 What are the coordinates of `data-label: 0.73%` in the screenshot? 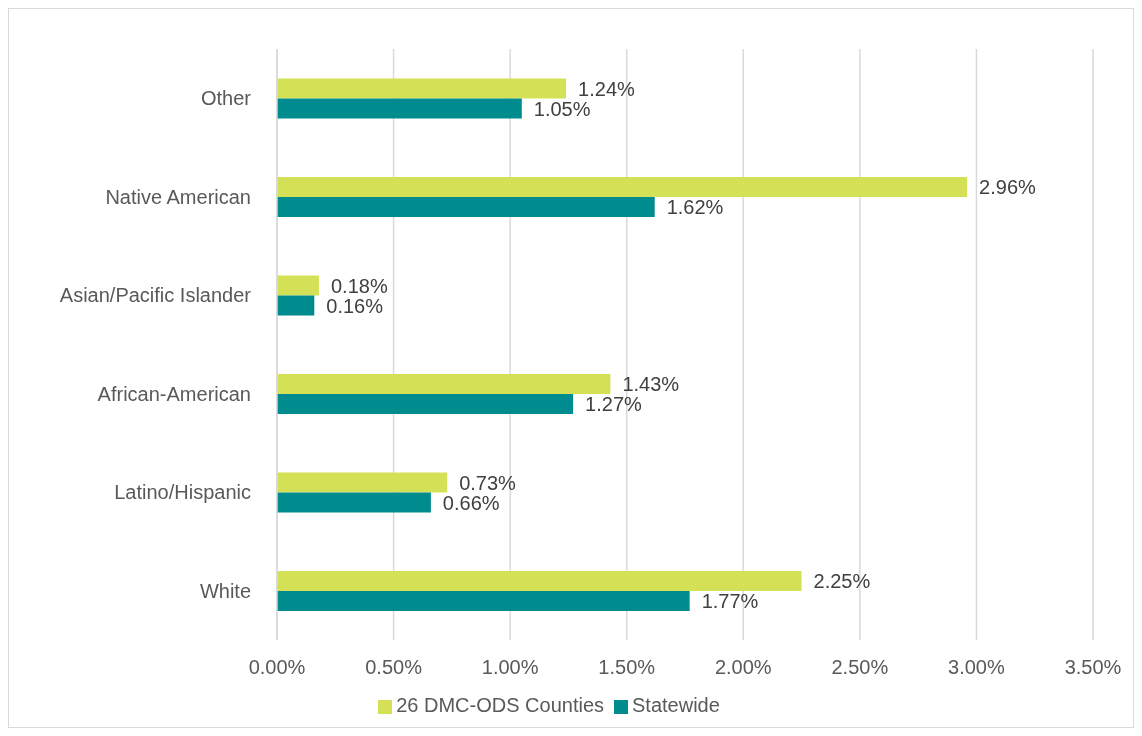 It's located at (488, 482).